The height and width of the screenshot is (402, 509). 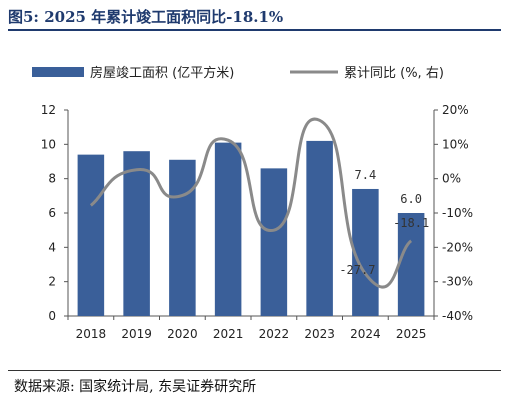 I want to click on left-tick-label: 0, so click(x=52, y=316).